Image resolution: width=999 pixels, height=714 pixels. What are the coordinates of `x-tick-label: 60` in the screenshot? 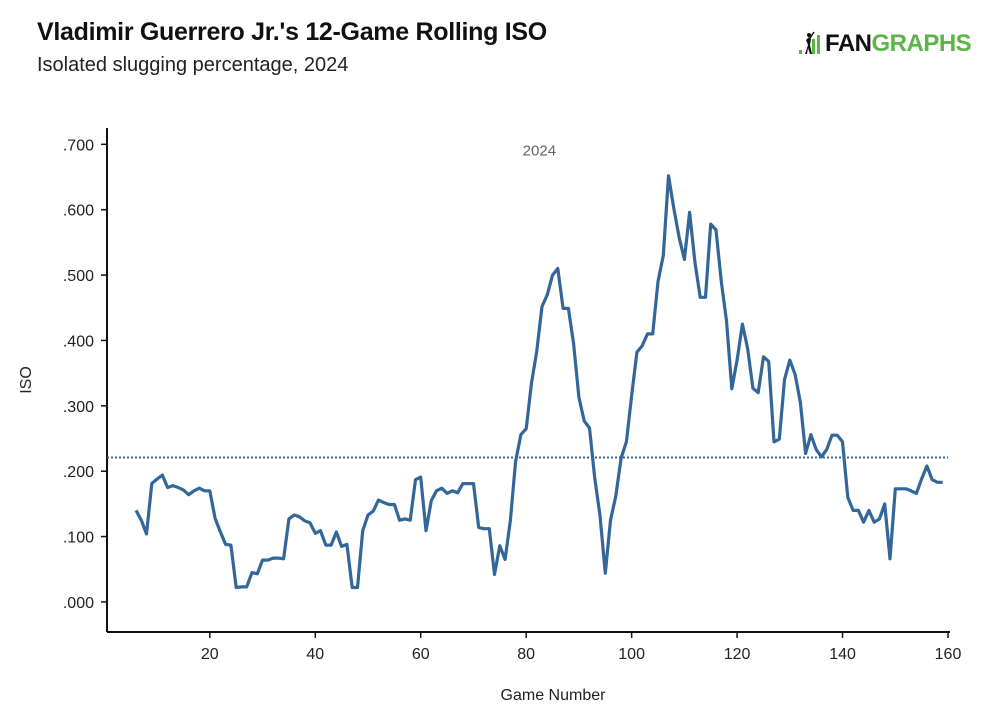 It's located at (421, 654).